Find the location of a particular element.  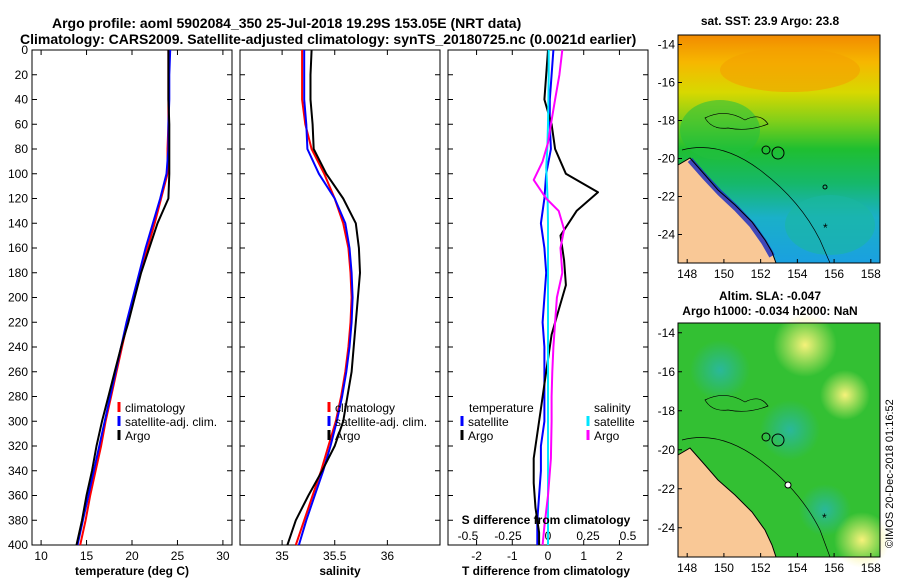

depth-tick-label: 100 is located at coordinates (18, 174).